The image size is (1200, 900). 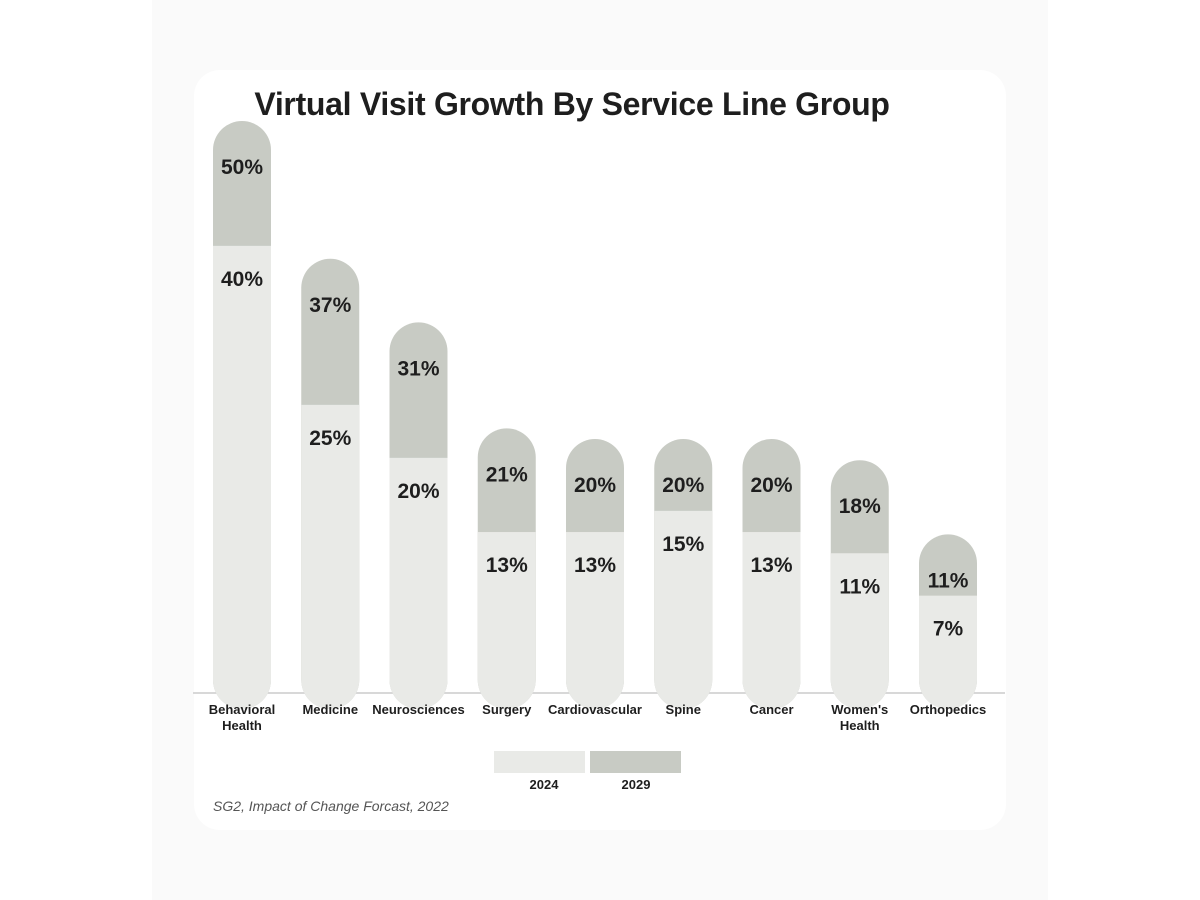 I want to click on value-label-2029: 11%, so click(x=948, y=580).